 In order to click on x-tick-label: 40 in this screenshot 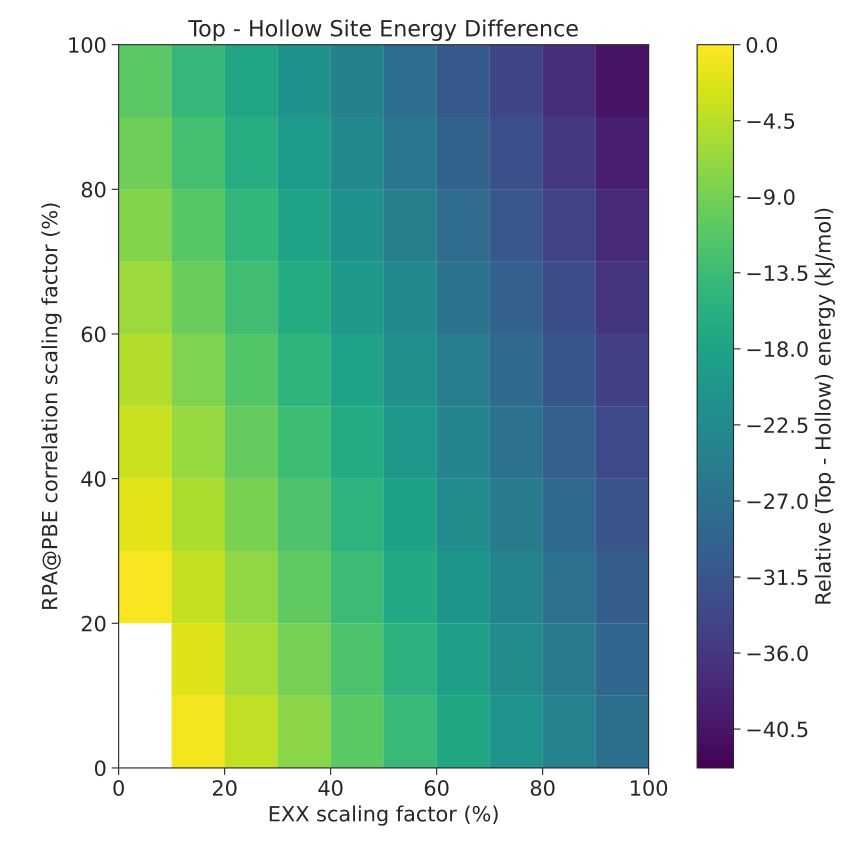, I will do `click(330, 788)`.